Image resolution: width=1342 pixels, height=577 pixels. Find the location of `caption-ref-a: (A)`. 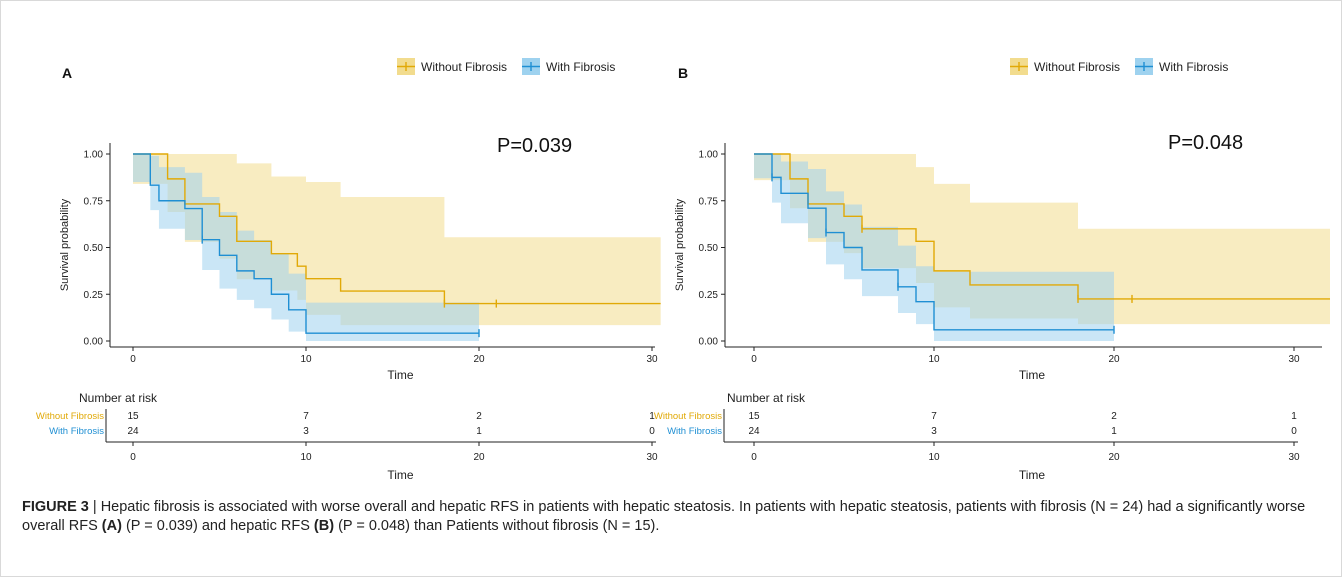

caption-ref-a: (A) is located at coordinates (111, 526).